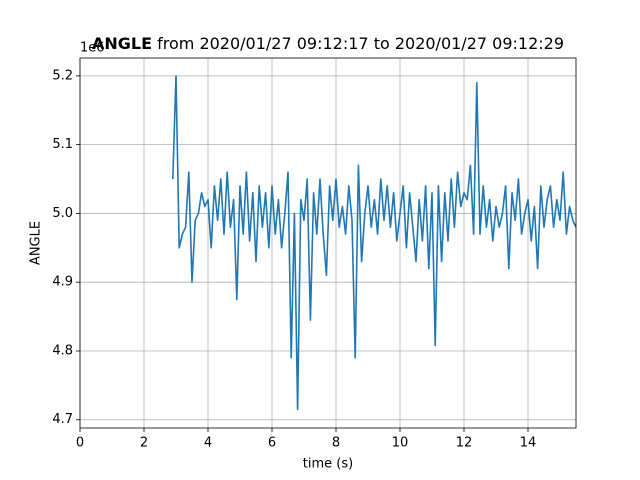  I want to click on y-tick-label: 4.7, so click(62, 419).